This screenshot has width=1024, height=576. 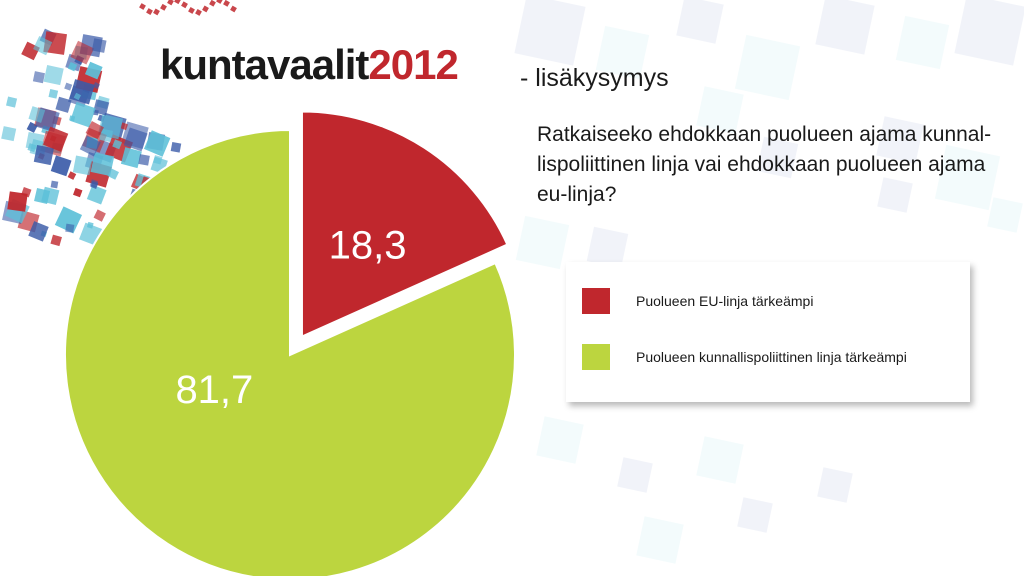 What do you see at coordinates (214, 390) in the screenshot?
I see `pie-label-1: 81,7` at bounding box center [214, 390].